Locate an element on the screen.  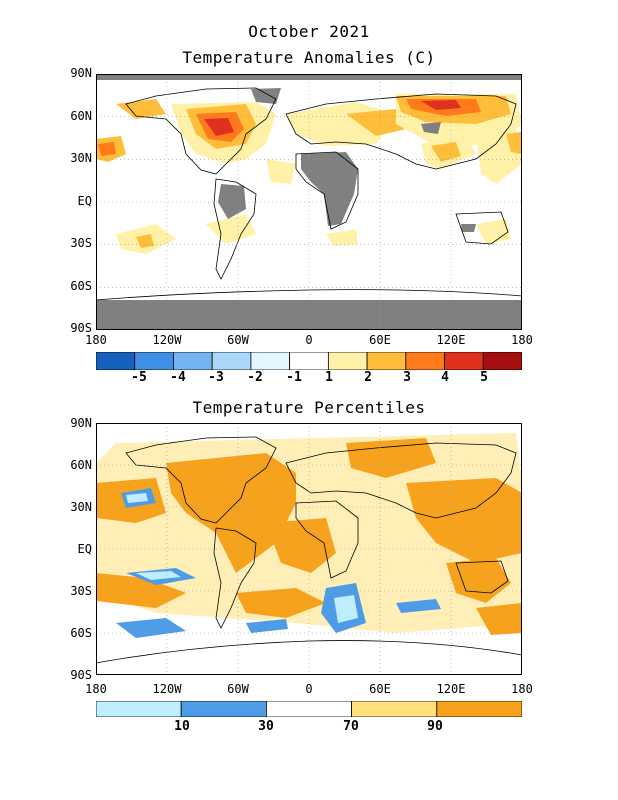
legend-label: -1 is located at coordinates (294, 377).